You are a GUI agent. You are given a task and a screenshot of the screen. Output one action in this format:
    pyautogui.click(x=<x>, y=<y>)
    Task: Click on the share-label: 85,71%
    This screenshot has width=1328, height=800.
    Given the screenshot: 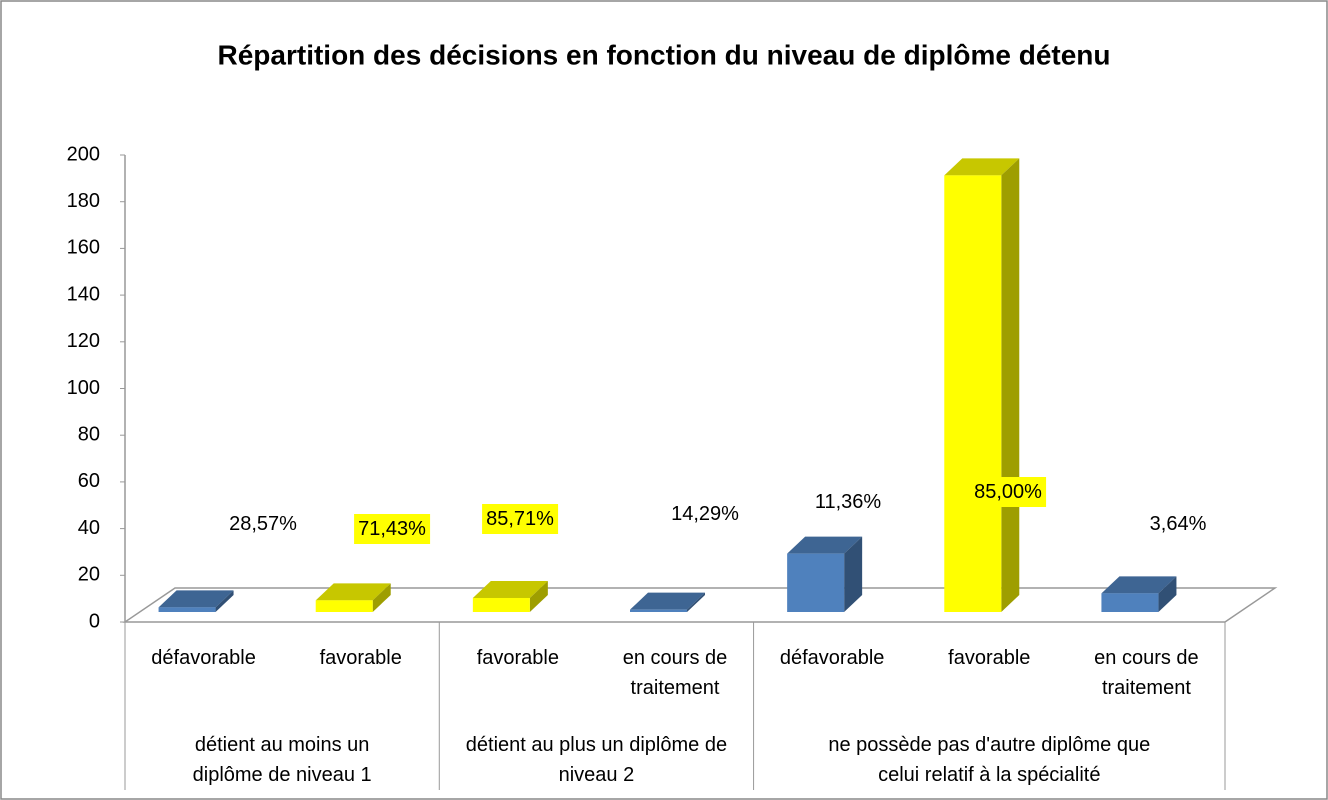 What is the action you would take?
    pyautogui.click(x=520, y=519)
    